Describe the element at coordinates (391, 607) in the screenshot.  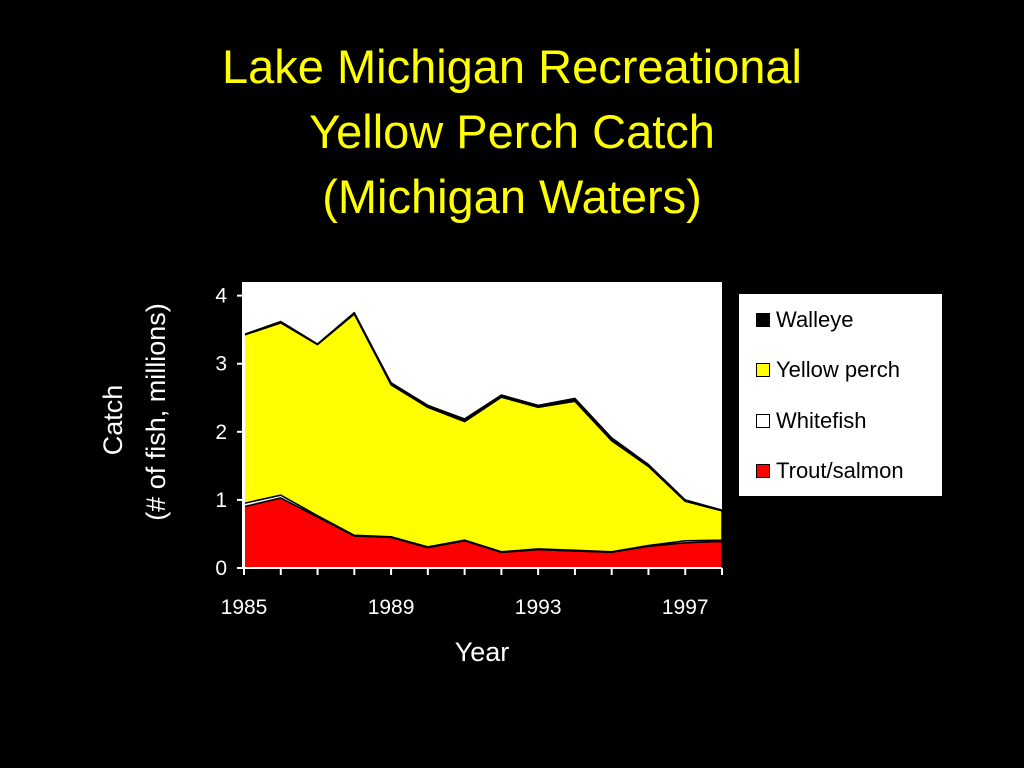
I see `x-tick-label-1989: 1989` at that location.